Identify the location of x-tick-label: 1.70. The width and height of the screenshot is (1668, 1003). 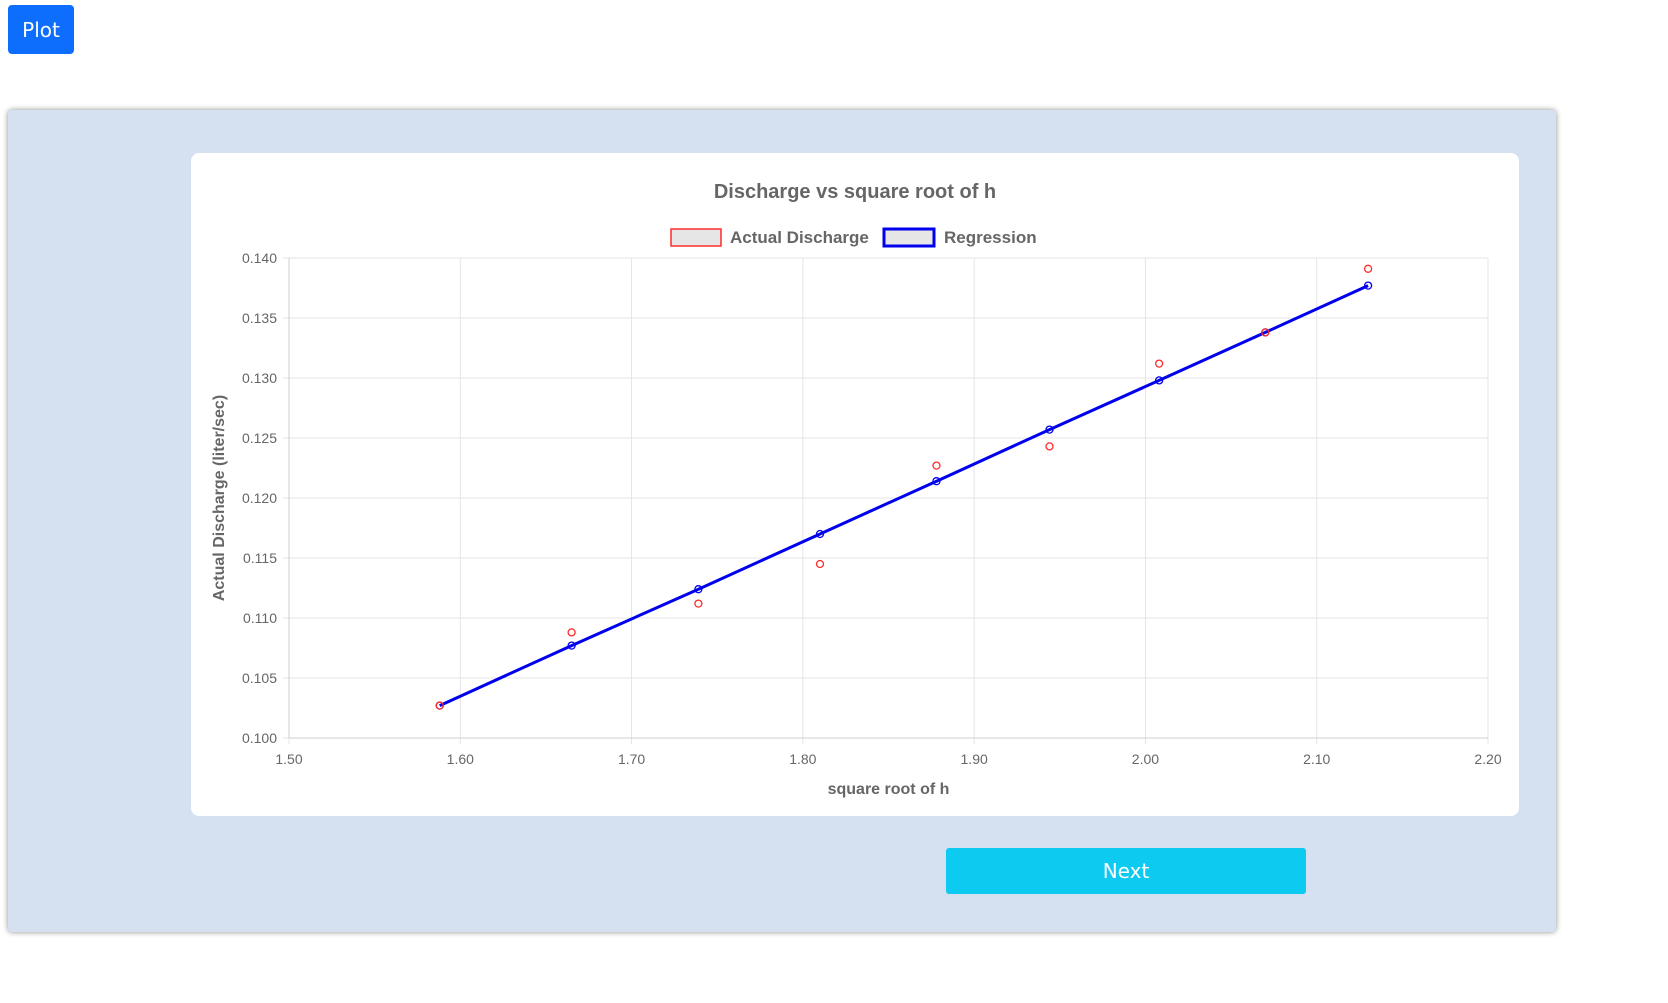
(631, 759).